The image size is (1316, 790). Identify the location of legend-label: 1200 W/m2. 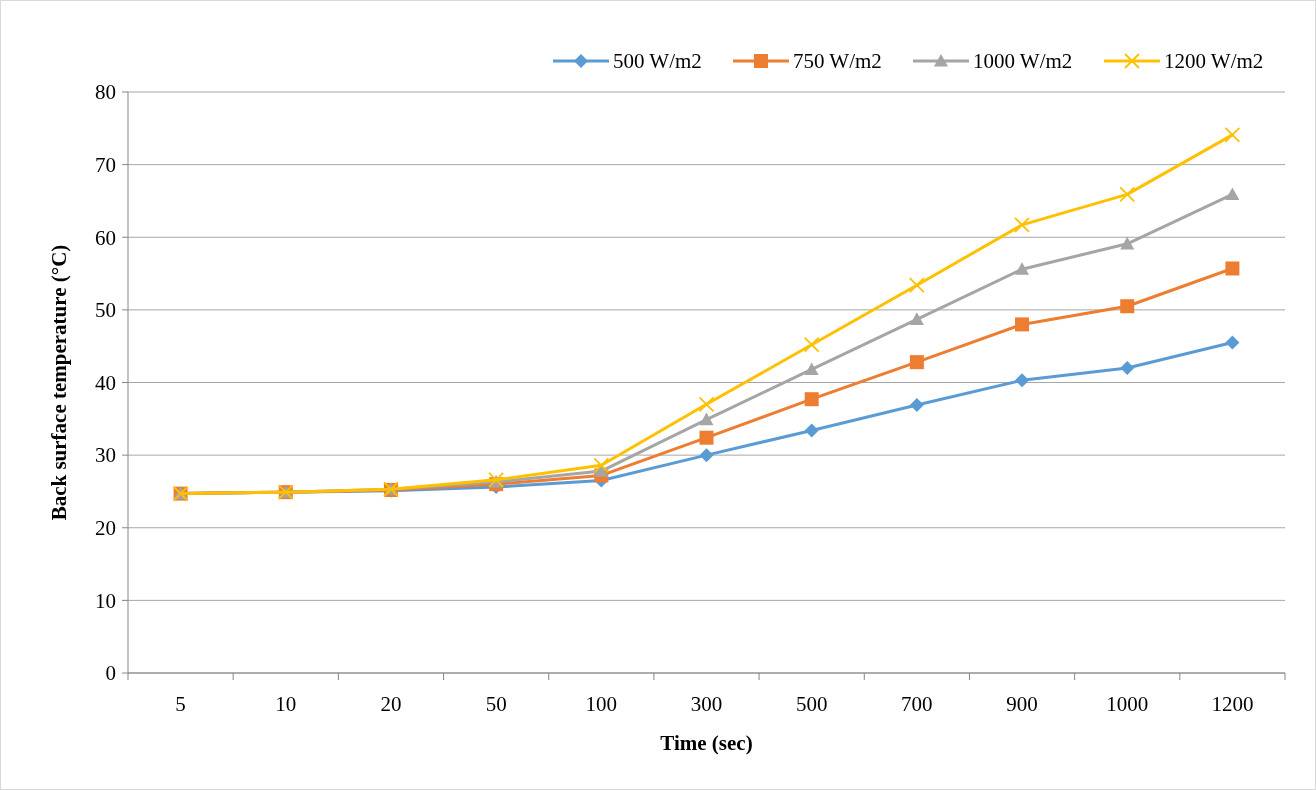
(1214, 61).